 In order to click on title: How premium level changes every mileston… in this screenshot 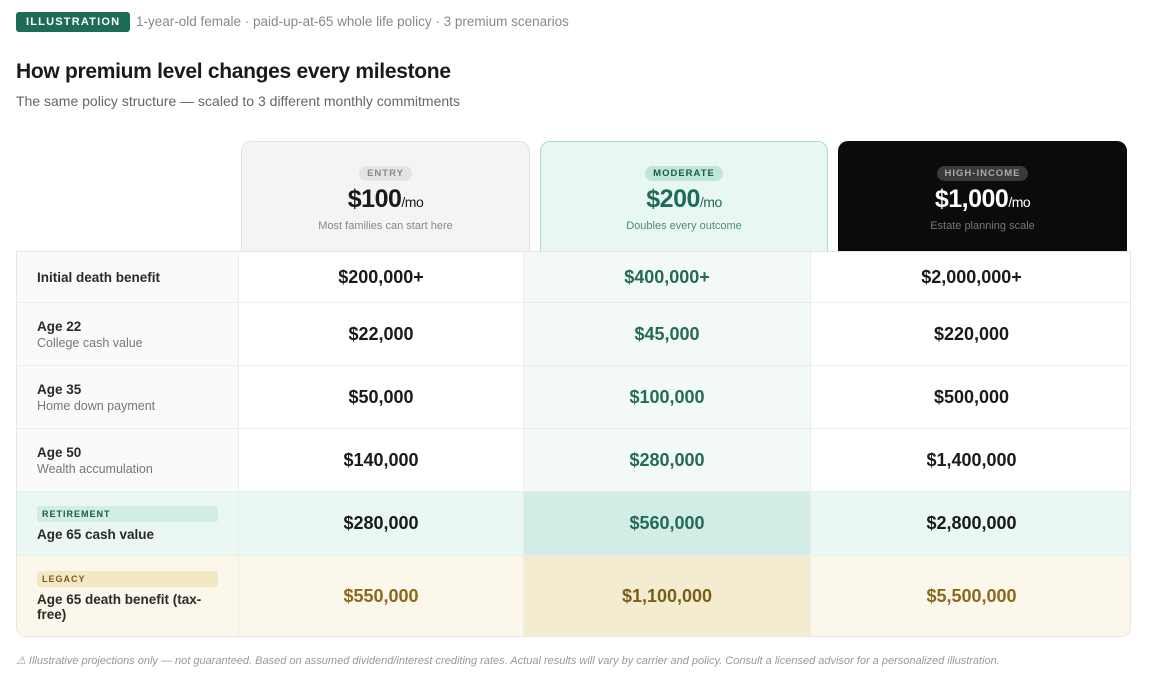, I will do `click(233, 71)`.